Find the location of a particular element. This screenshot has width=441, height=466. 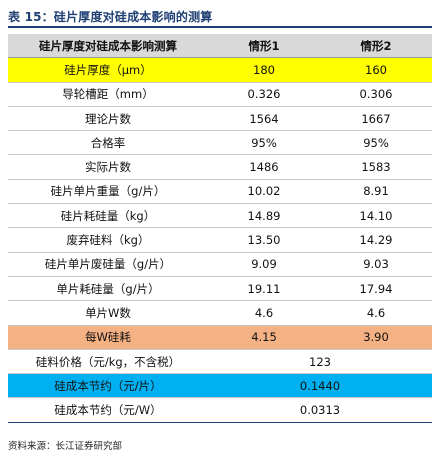

row-value-merged: 0.1440 is located at coordinates (320, 386).